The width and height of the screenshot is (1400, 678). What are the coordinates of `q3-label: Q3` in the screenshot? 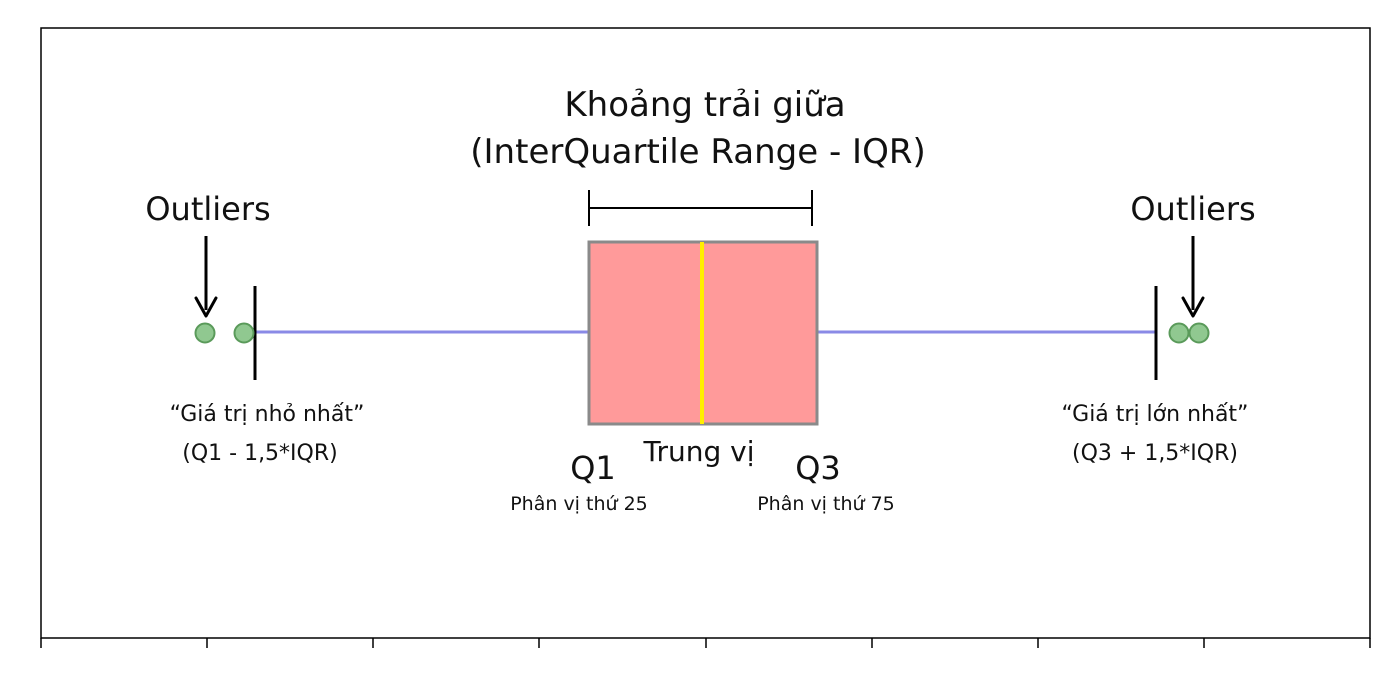 It's located at (818, 468).